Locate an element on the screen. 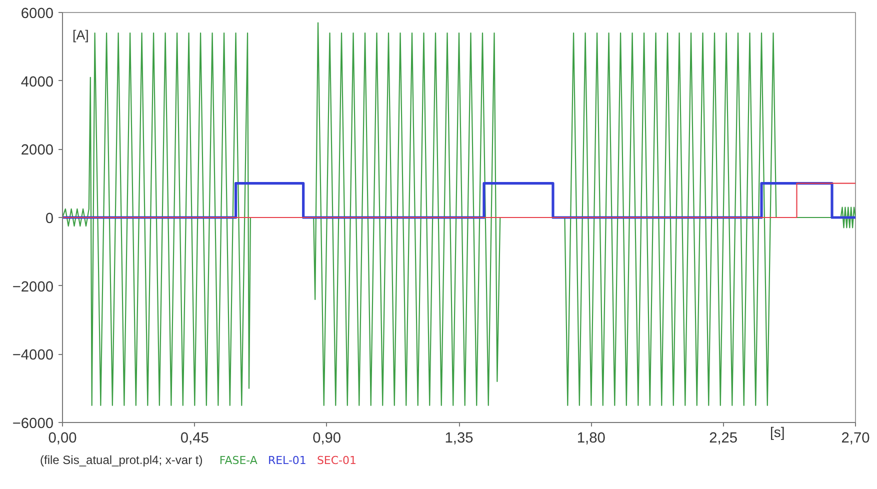 This screenshot has width=877, height=489. text: (file Sis_atual_prot.pl4; x-var t) is located at coordinates (121, 460).